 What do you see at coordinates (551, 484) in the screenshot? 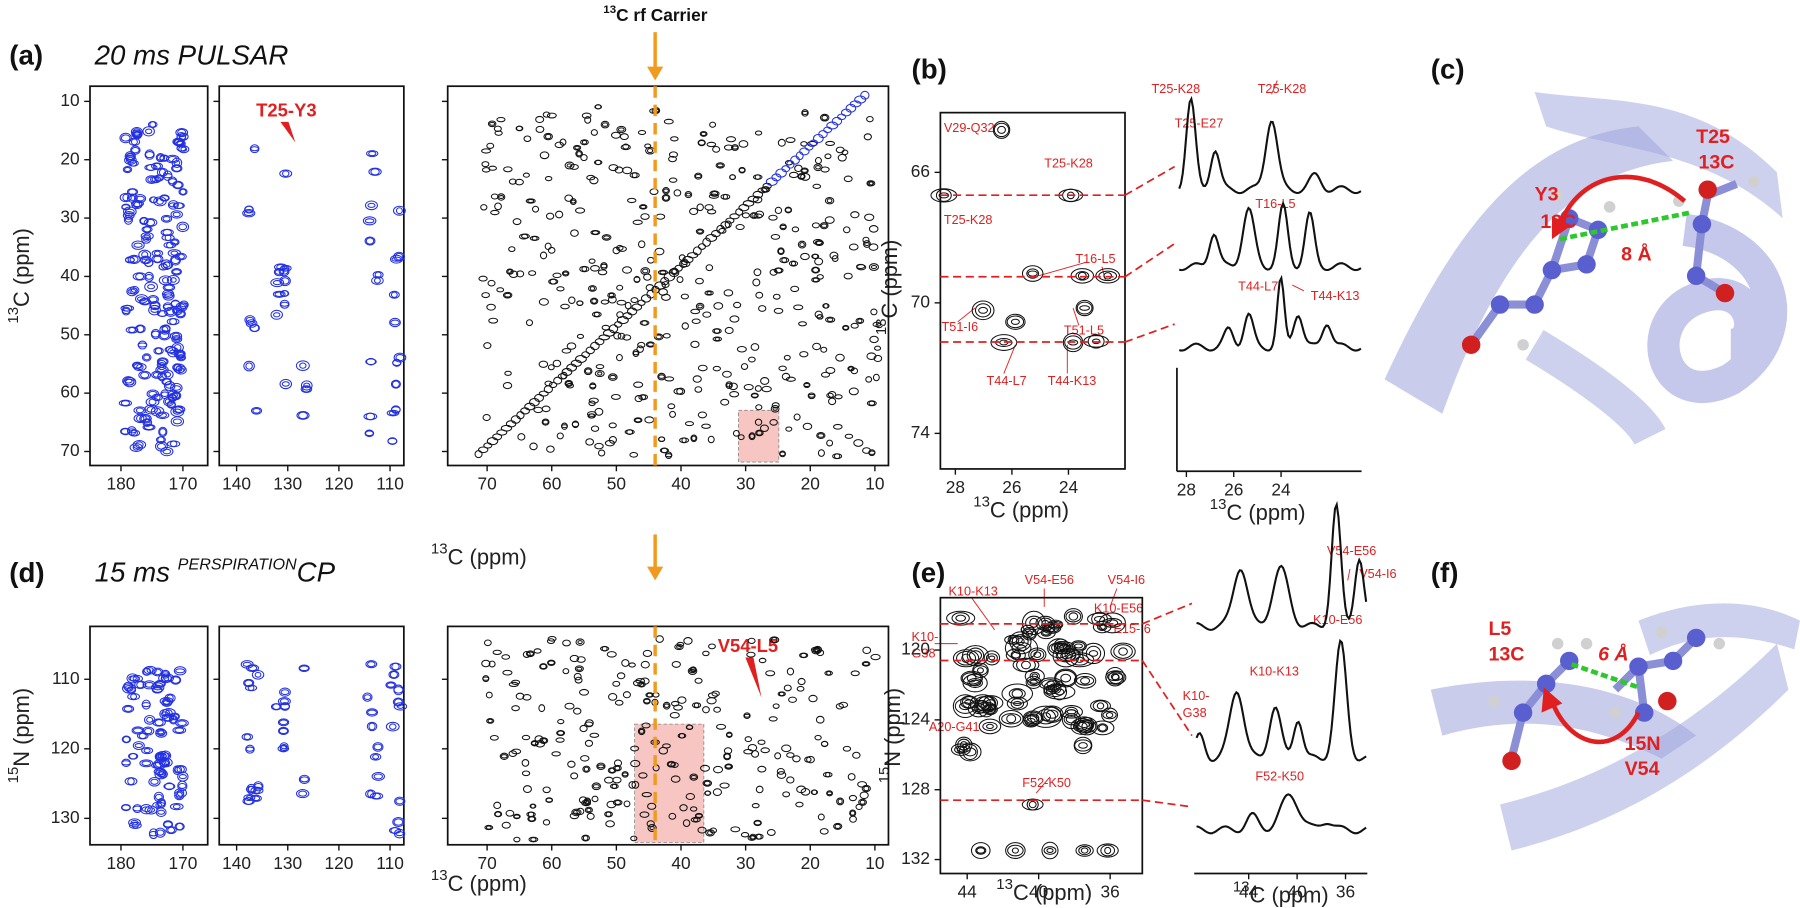
I see `x-tick-label: 60` at bounding box center [551, 484].